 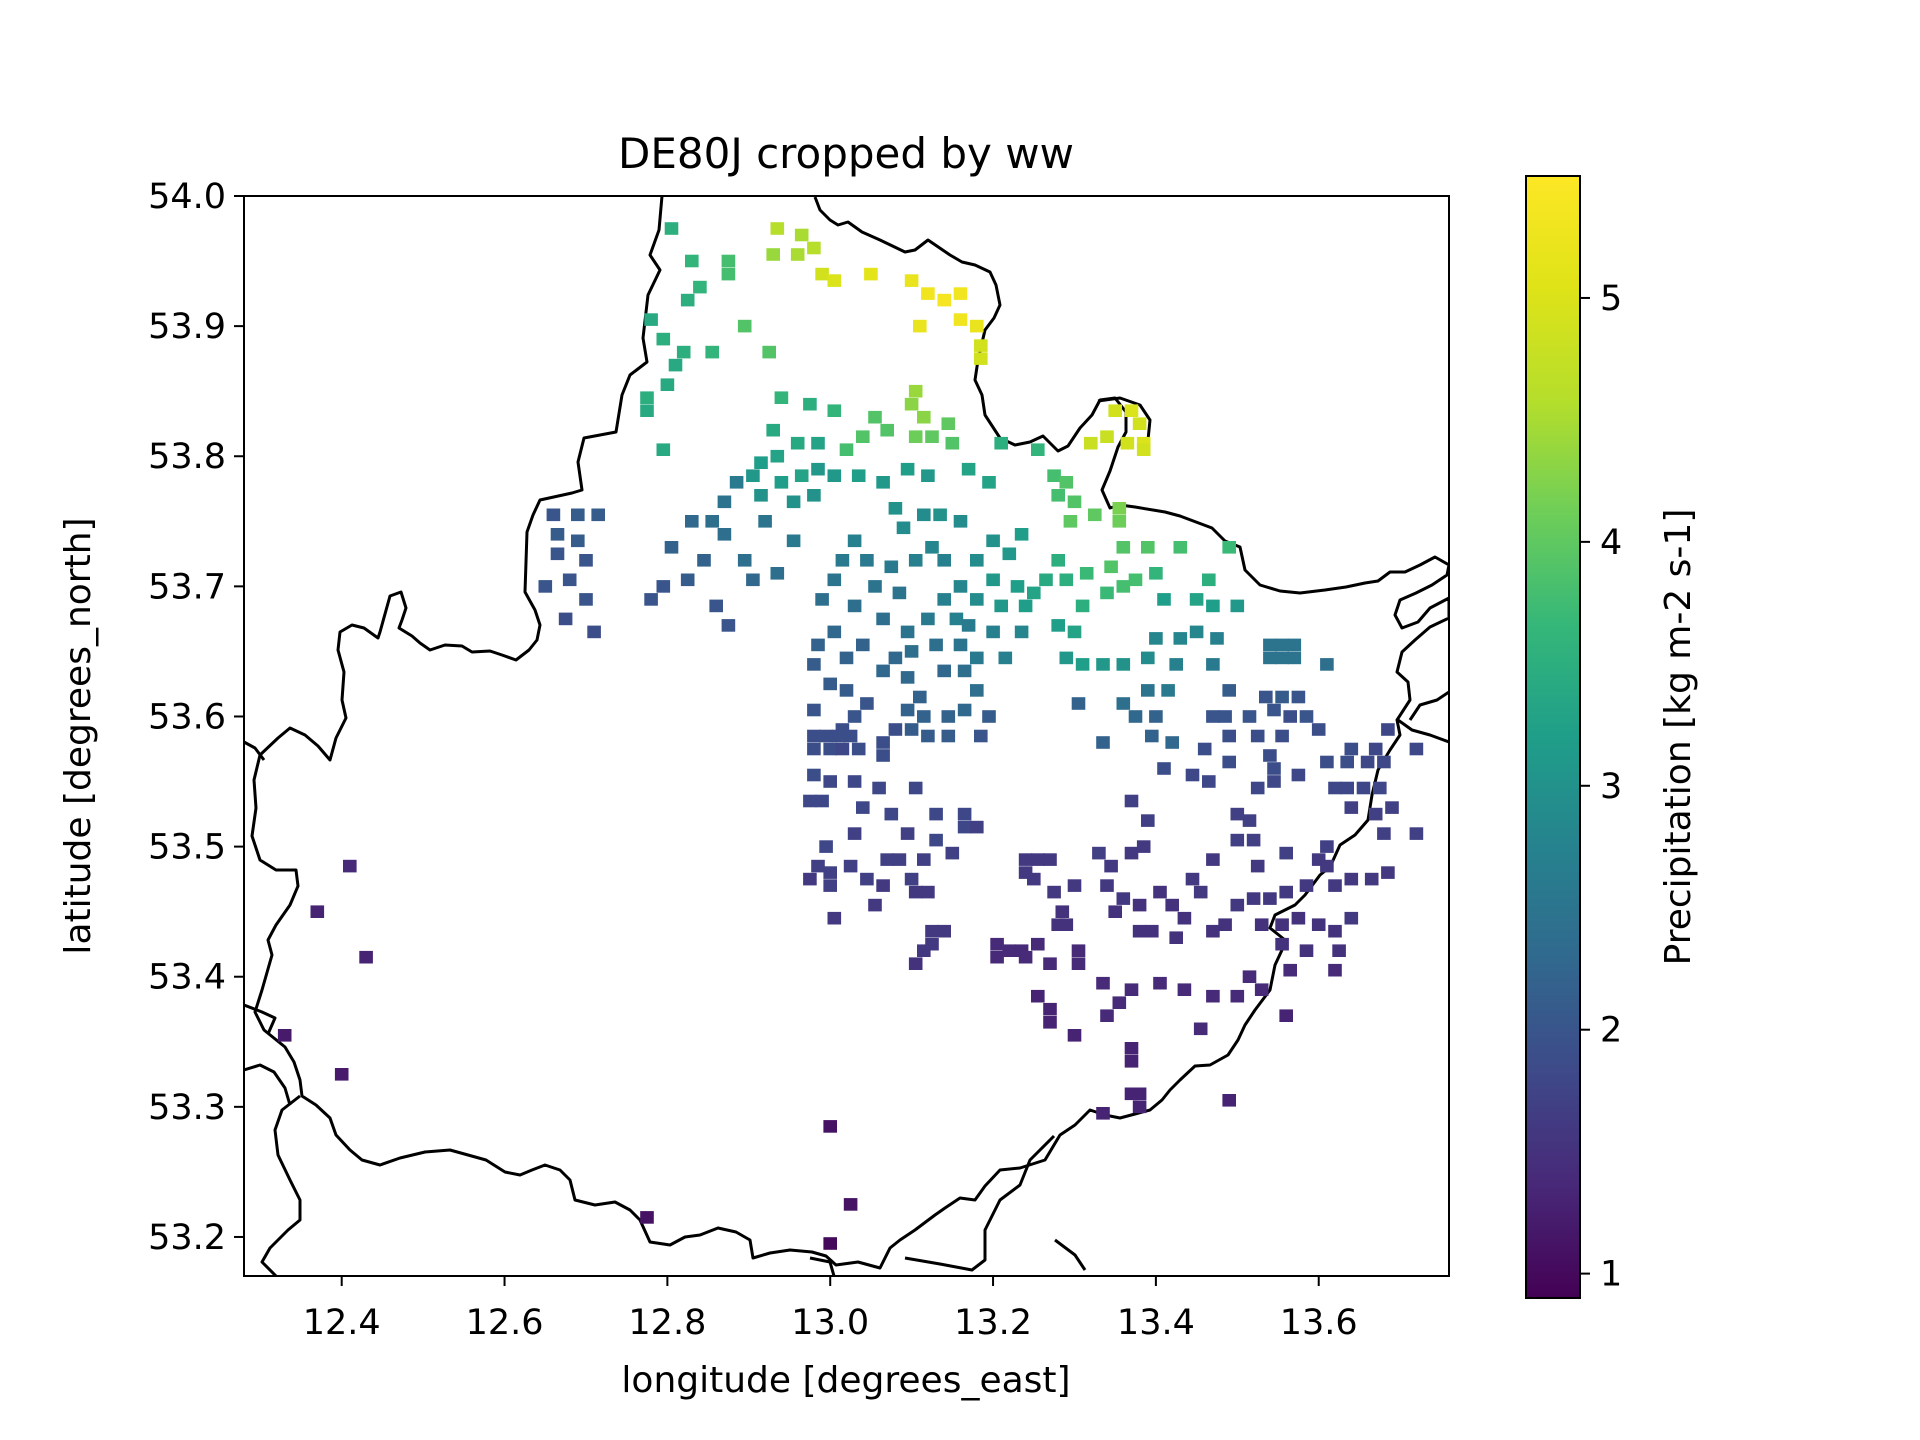 I want to click on y-tick-label: 53.5, so click(x=187, y=848).